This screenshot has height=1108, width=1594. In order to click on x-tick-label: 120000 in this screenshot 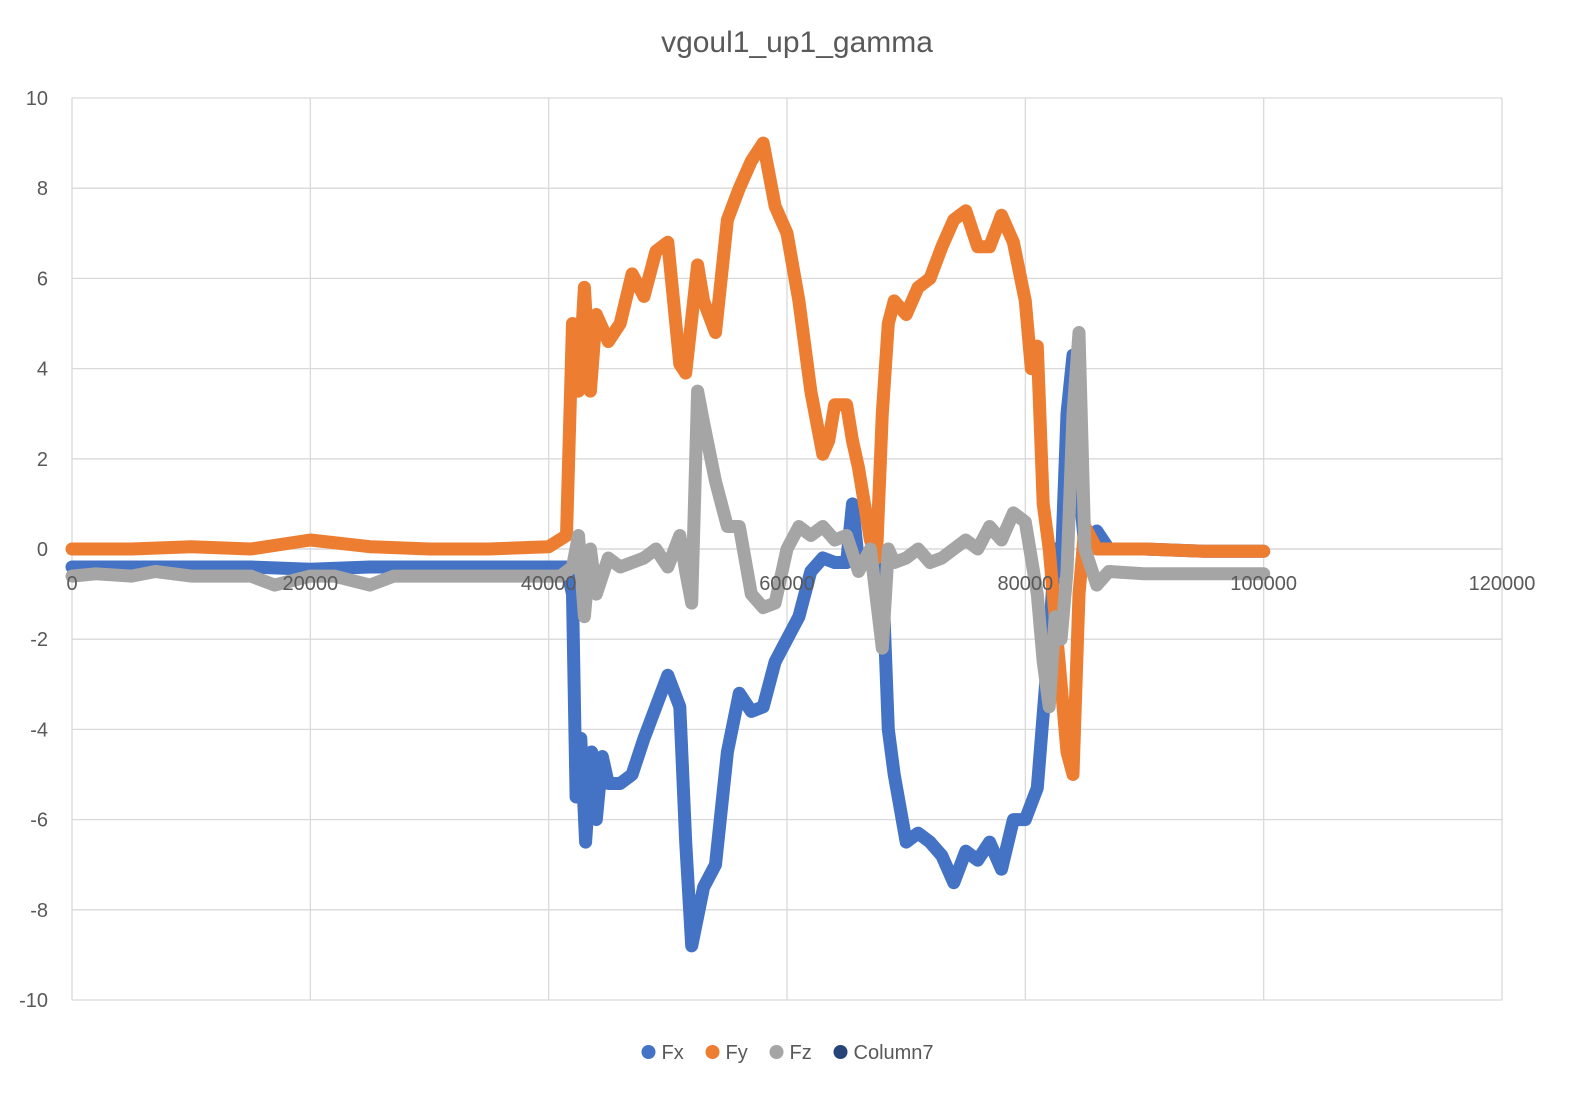, I will do `click(1502, 584)`.